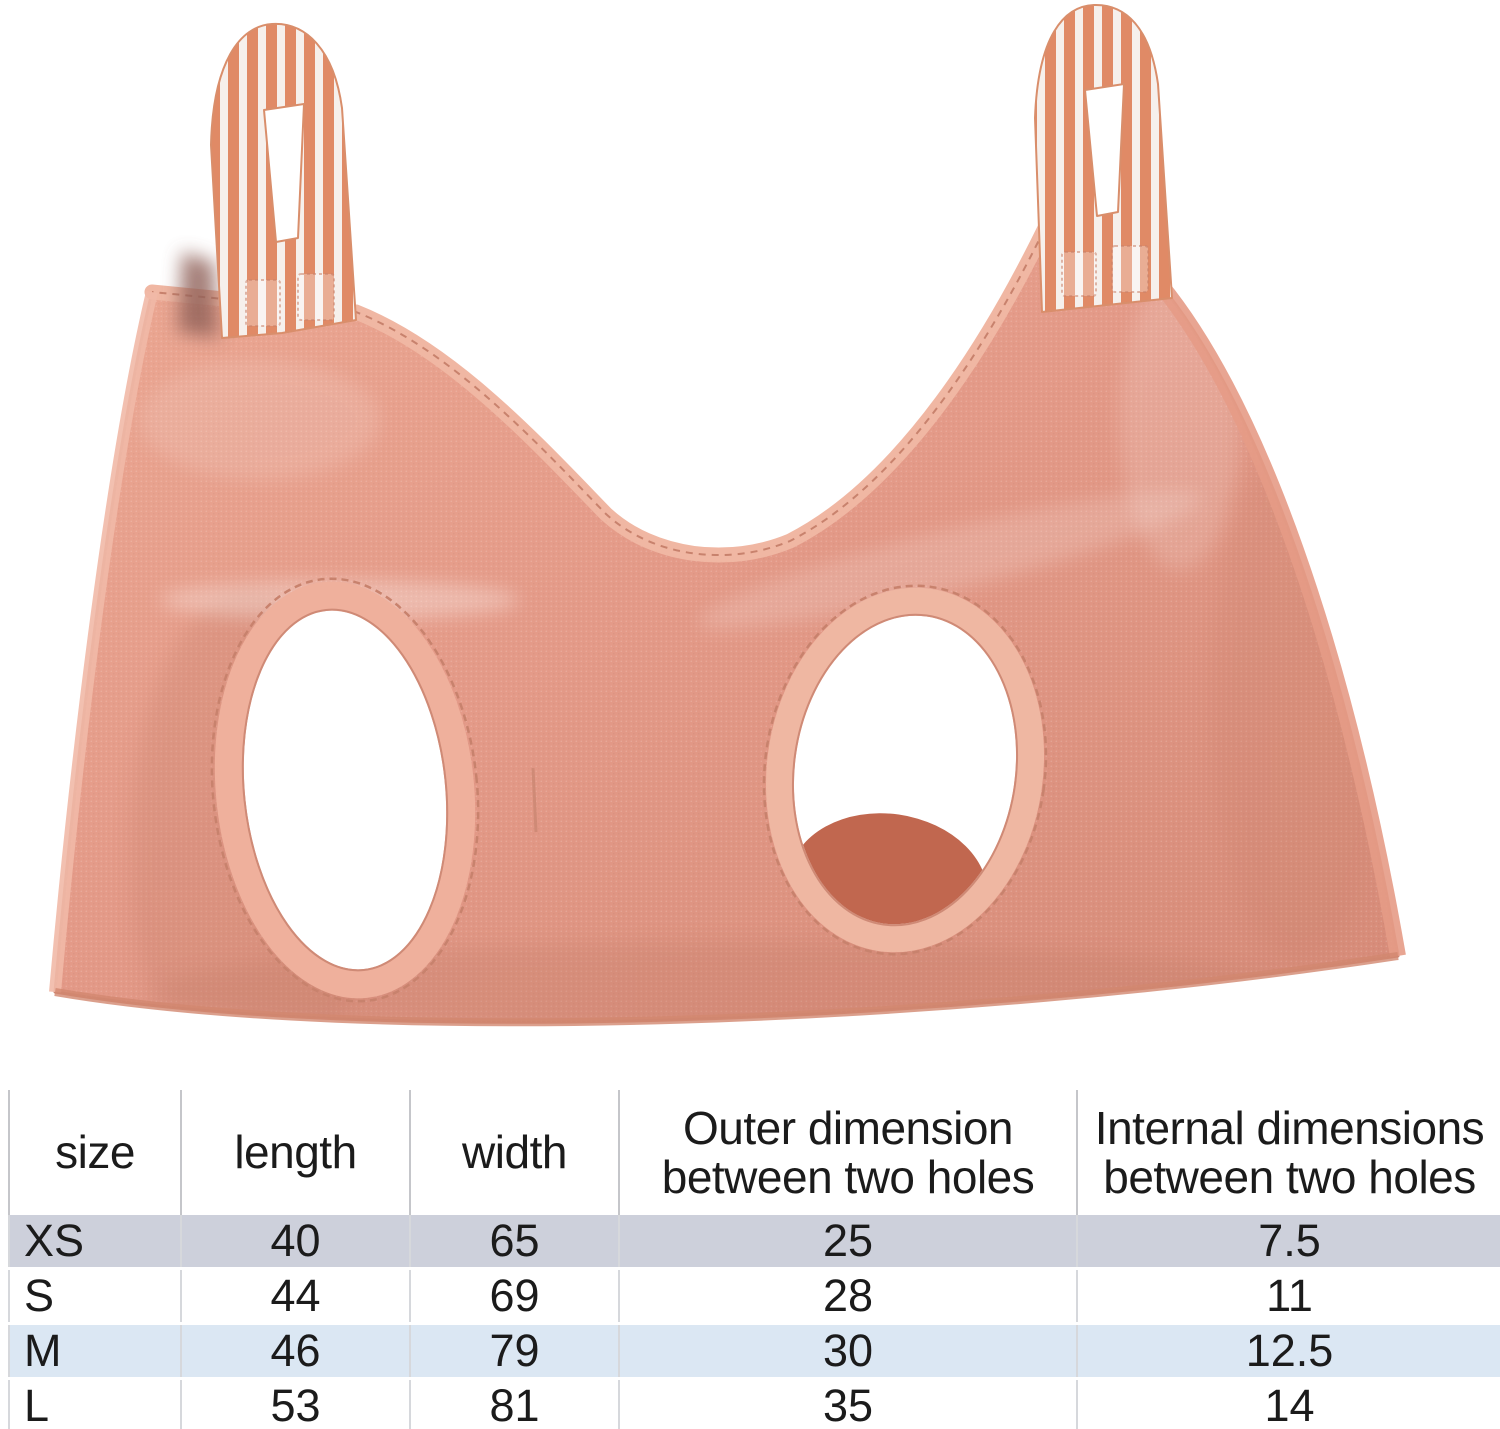 The width and height of the screenshot is (1500, 1429). Describe the element at coordinates (1103, 158) in the screenshot. I see `right-strap` at that location.